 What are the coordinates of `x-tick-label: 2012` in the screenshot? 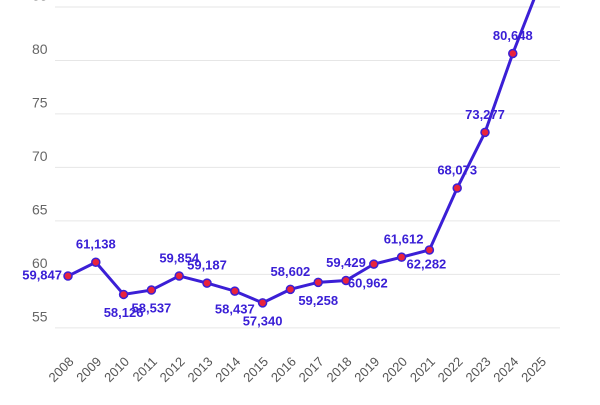 It's located at (172, 369).